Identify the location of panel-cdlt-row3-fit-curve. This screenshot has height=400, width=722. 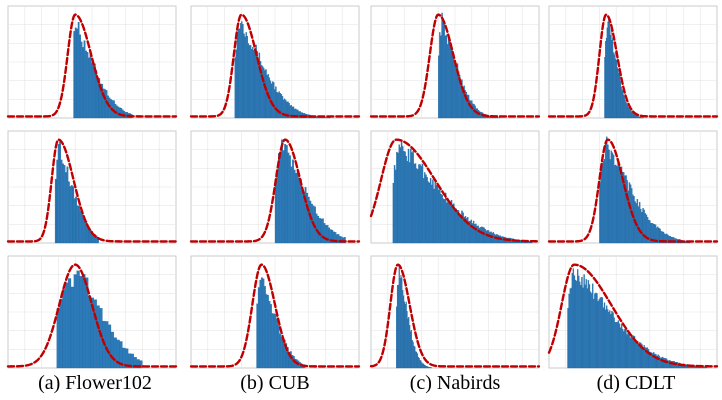
(633, 315).